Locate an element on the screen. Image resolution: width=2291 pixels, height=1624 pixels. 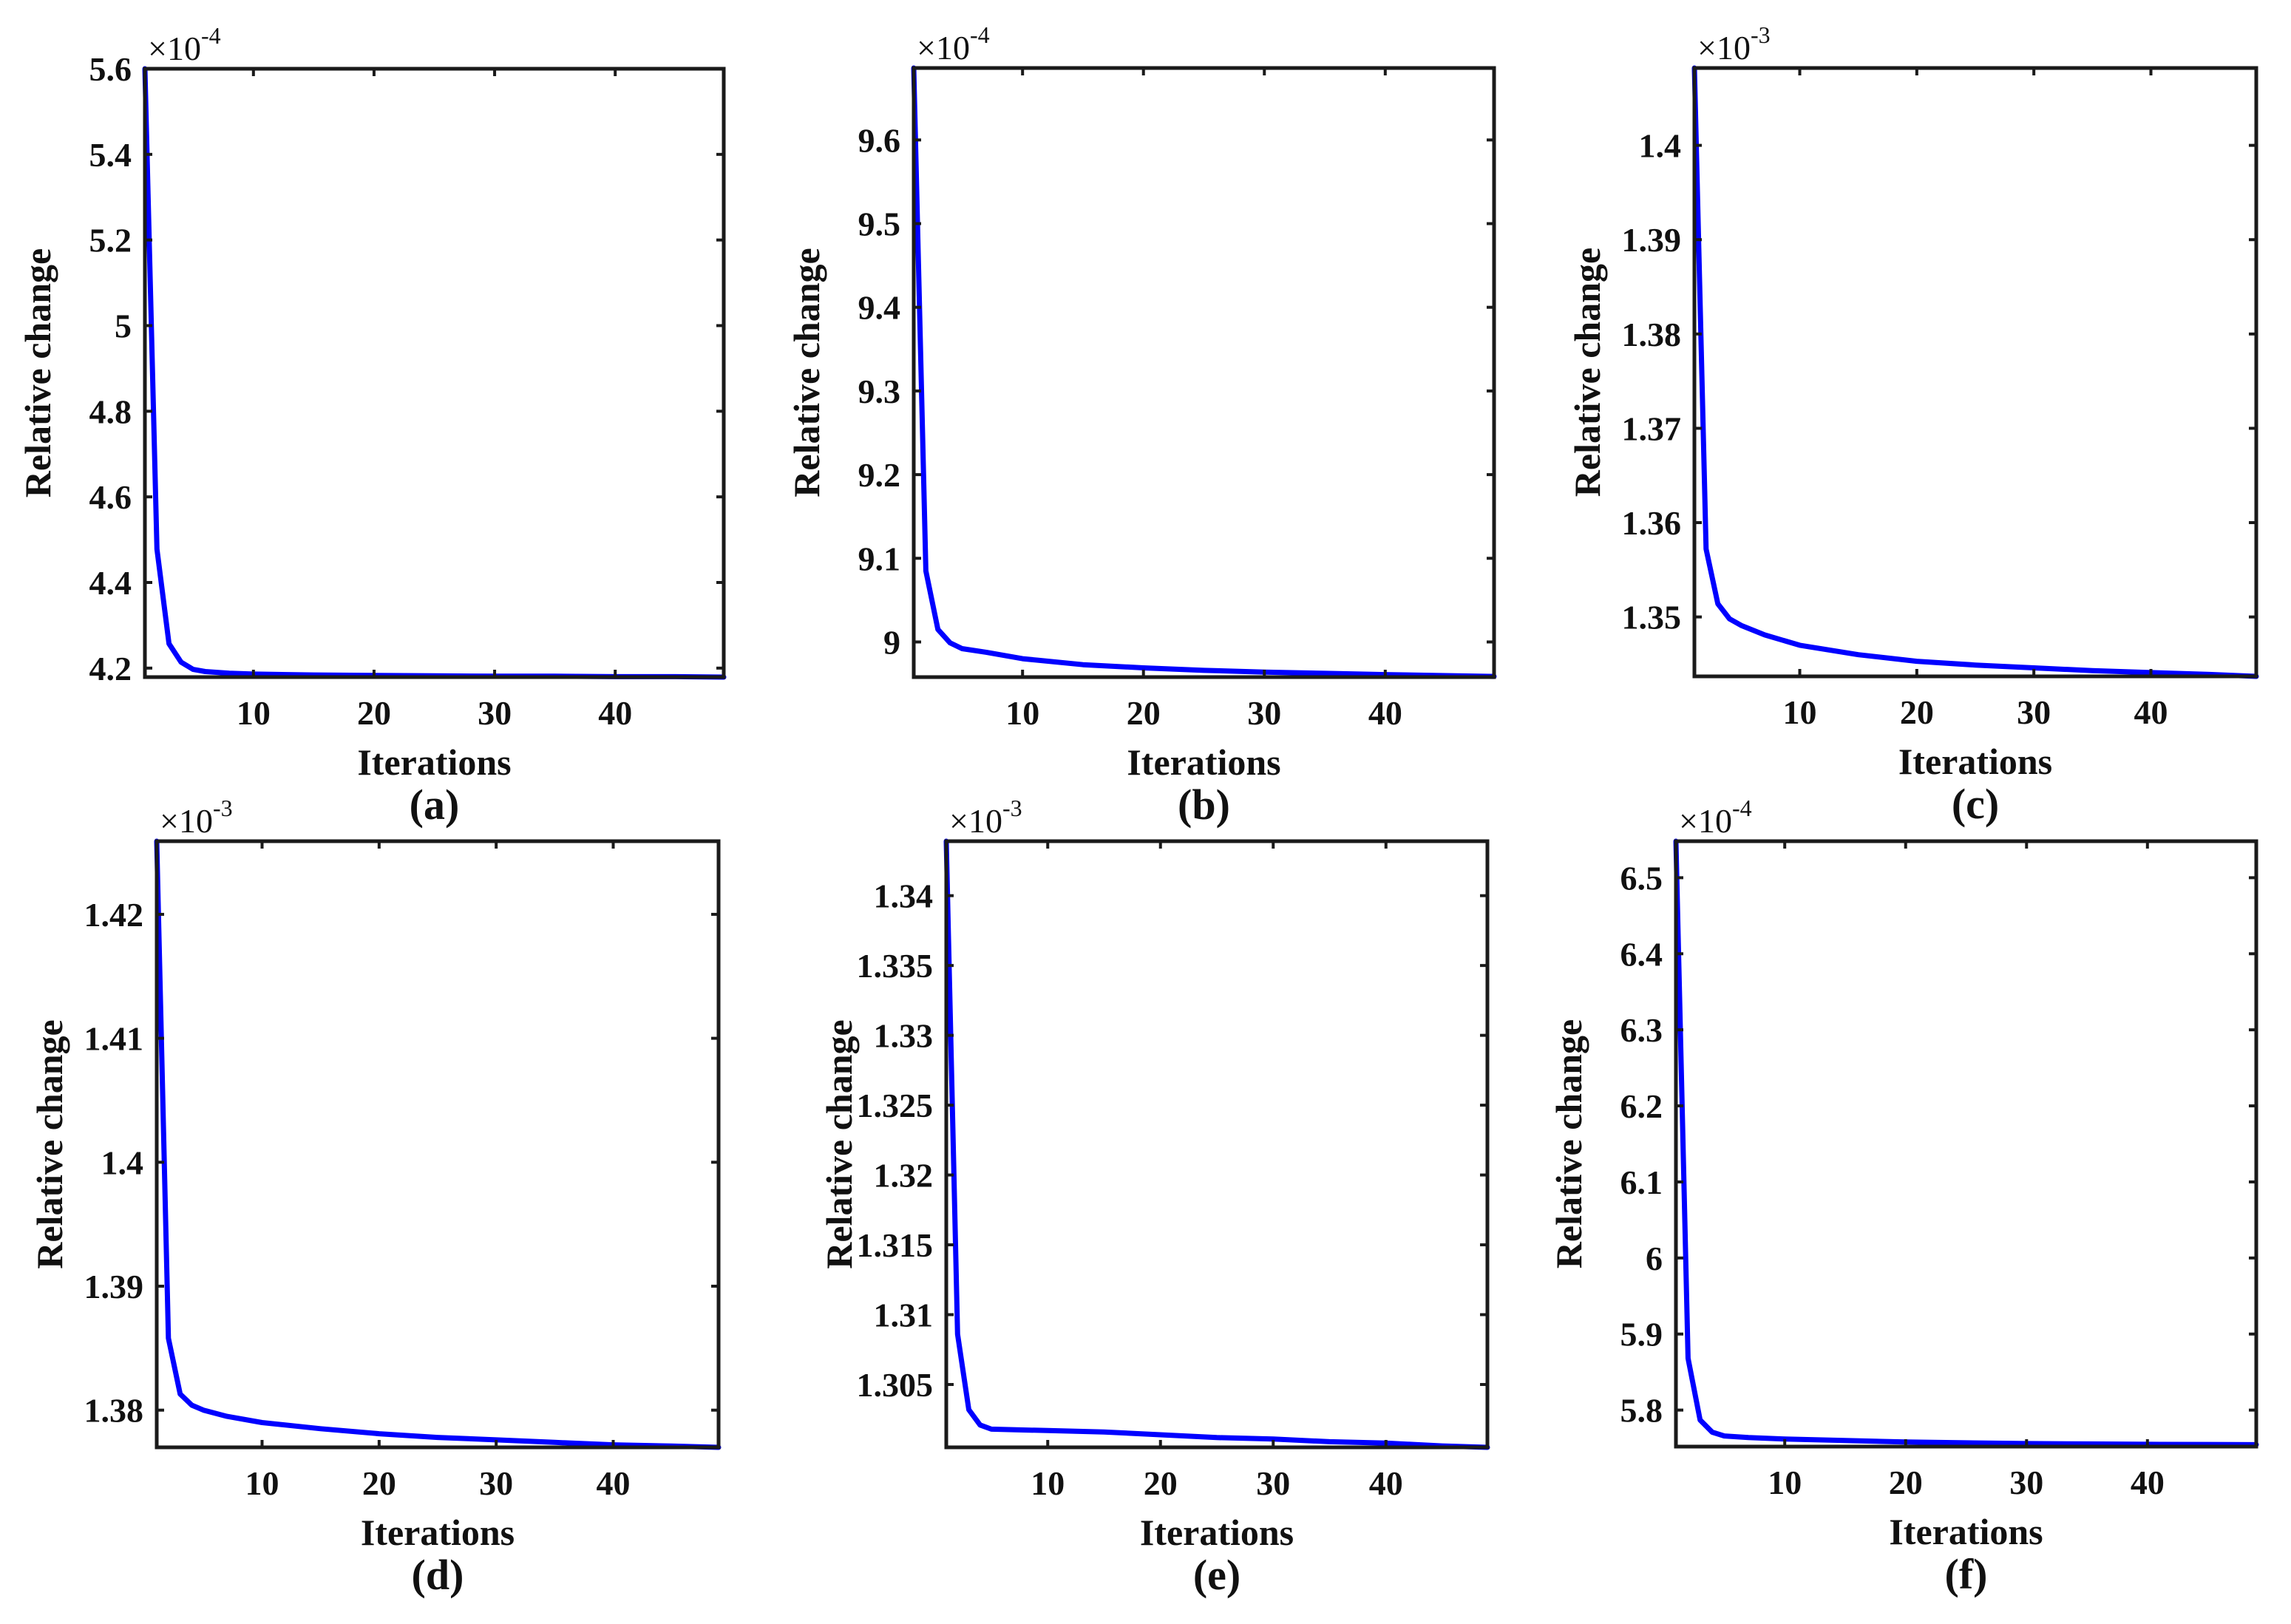
y-tick-label: 5.6 is located at coordinates (110, 69).